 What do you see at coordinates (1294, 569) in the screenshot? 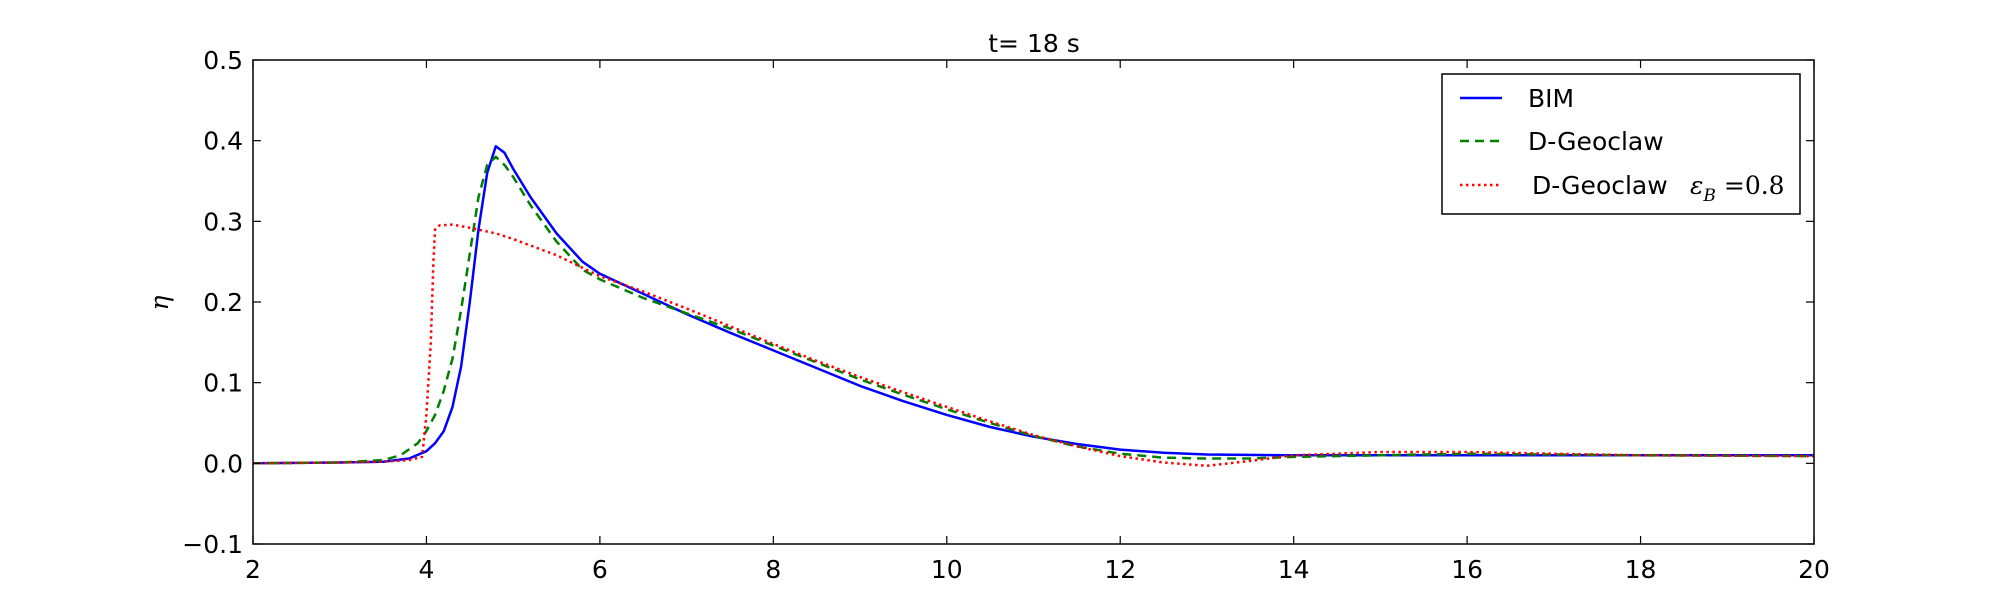
I see `x-tick-label: 14` at bounding box center [1294, 569].